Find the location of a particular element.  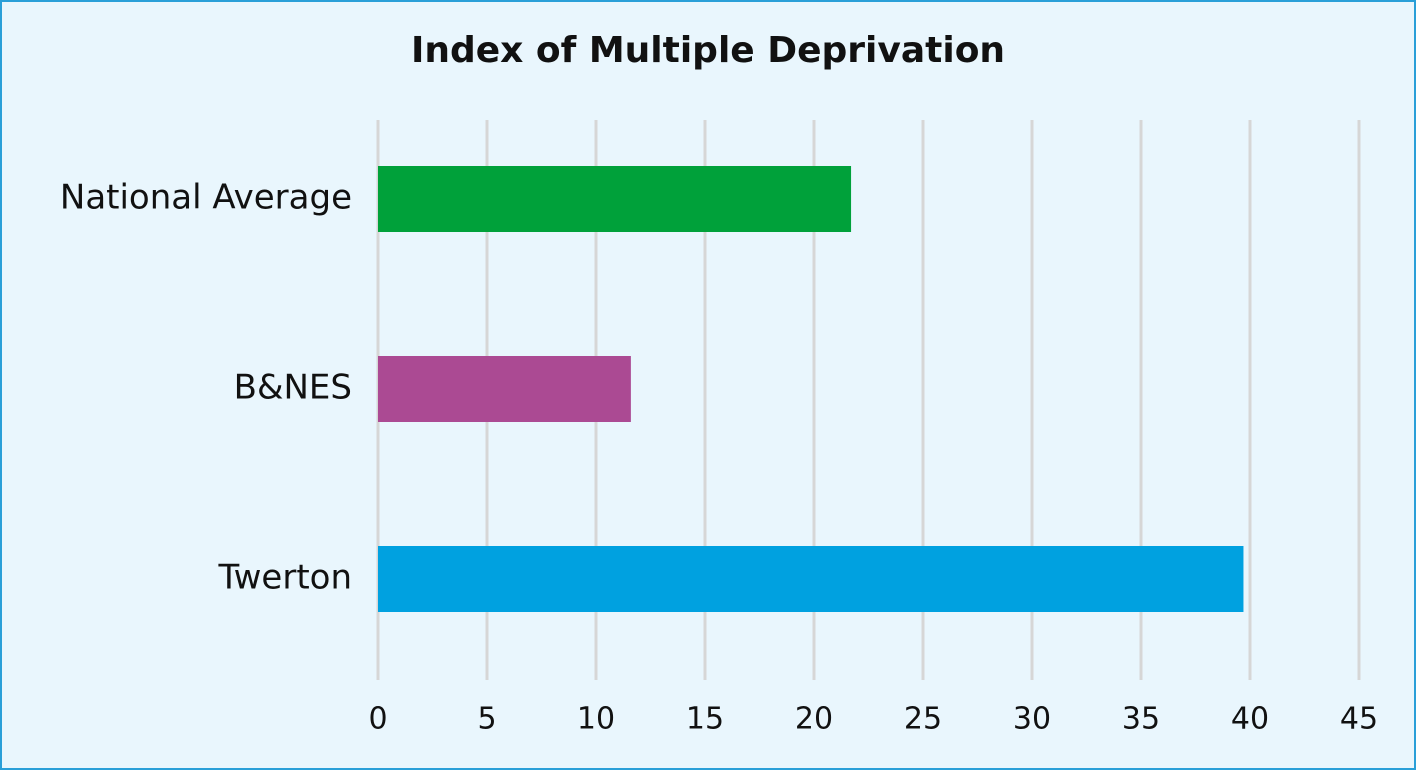

x-tick-label: 35 is located at coordinates (1141, 719).